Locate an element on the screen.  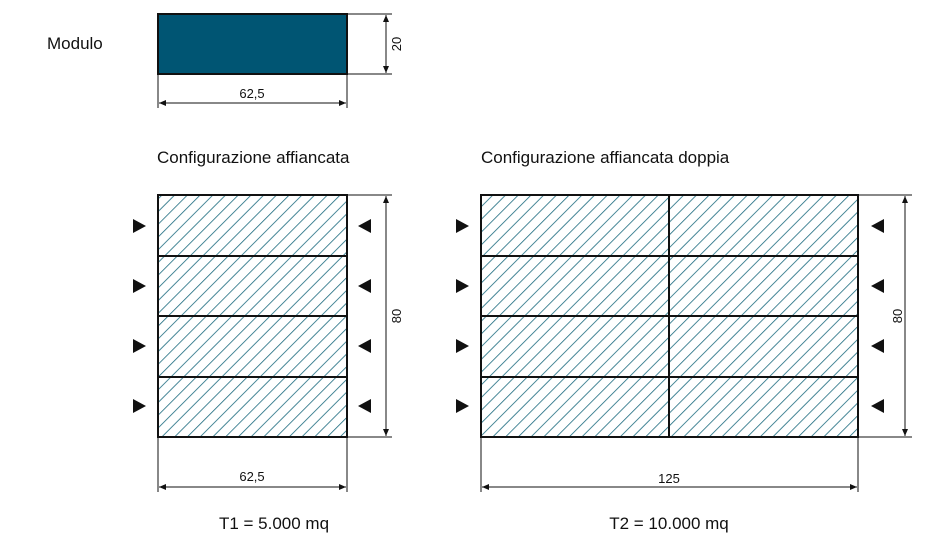
config-single-title: Configurazione affiancata is located at coordinates (253, 157).